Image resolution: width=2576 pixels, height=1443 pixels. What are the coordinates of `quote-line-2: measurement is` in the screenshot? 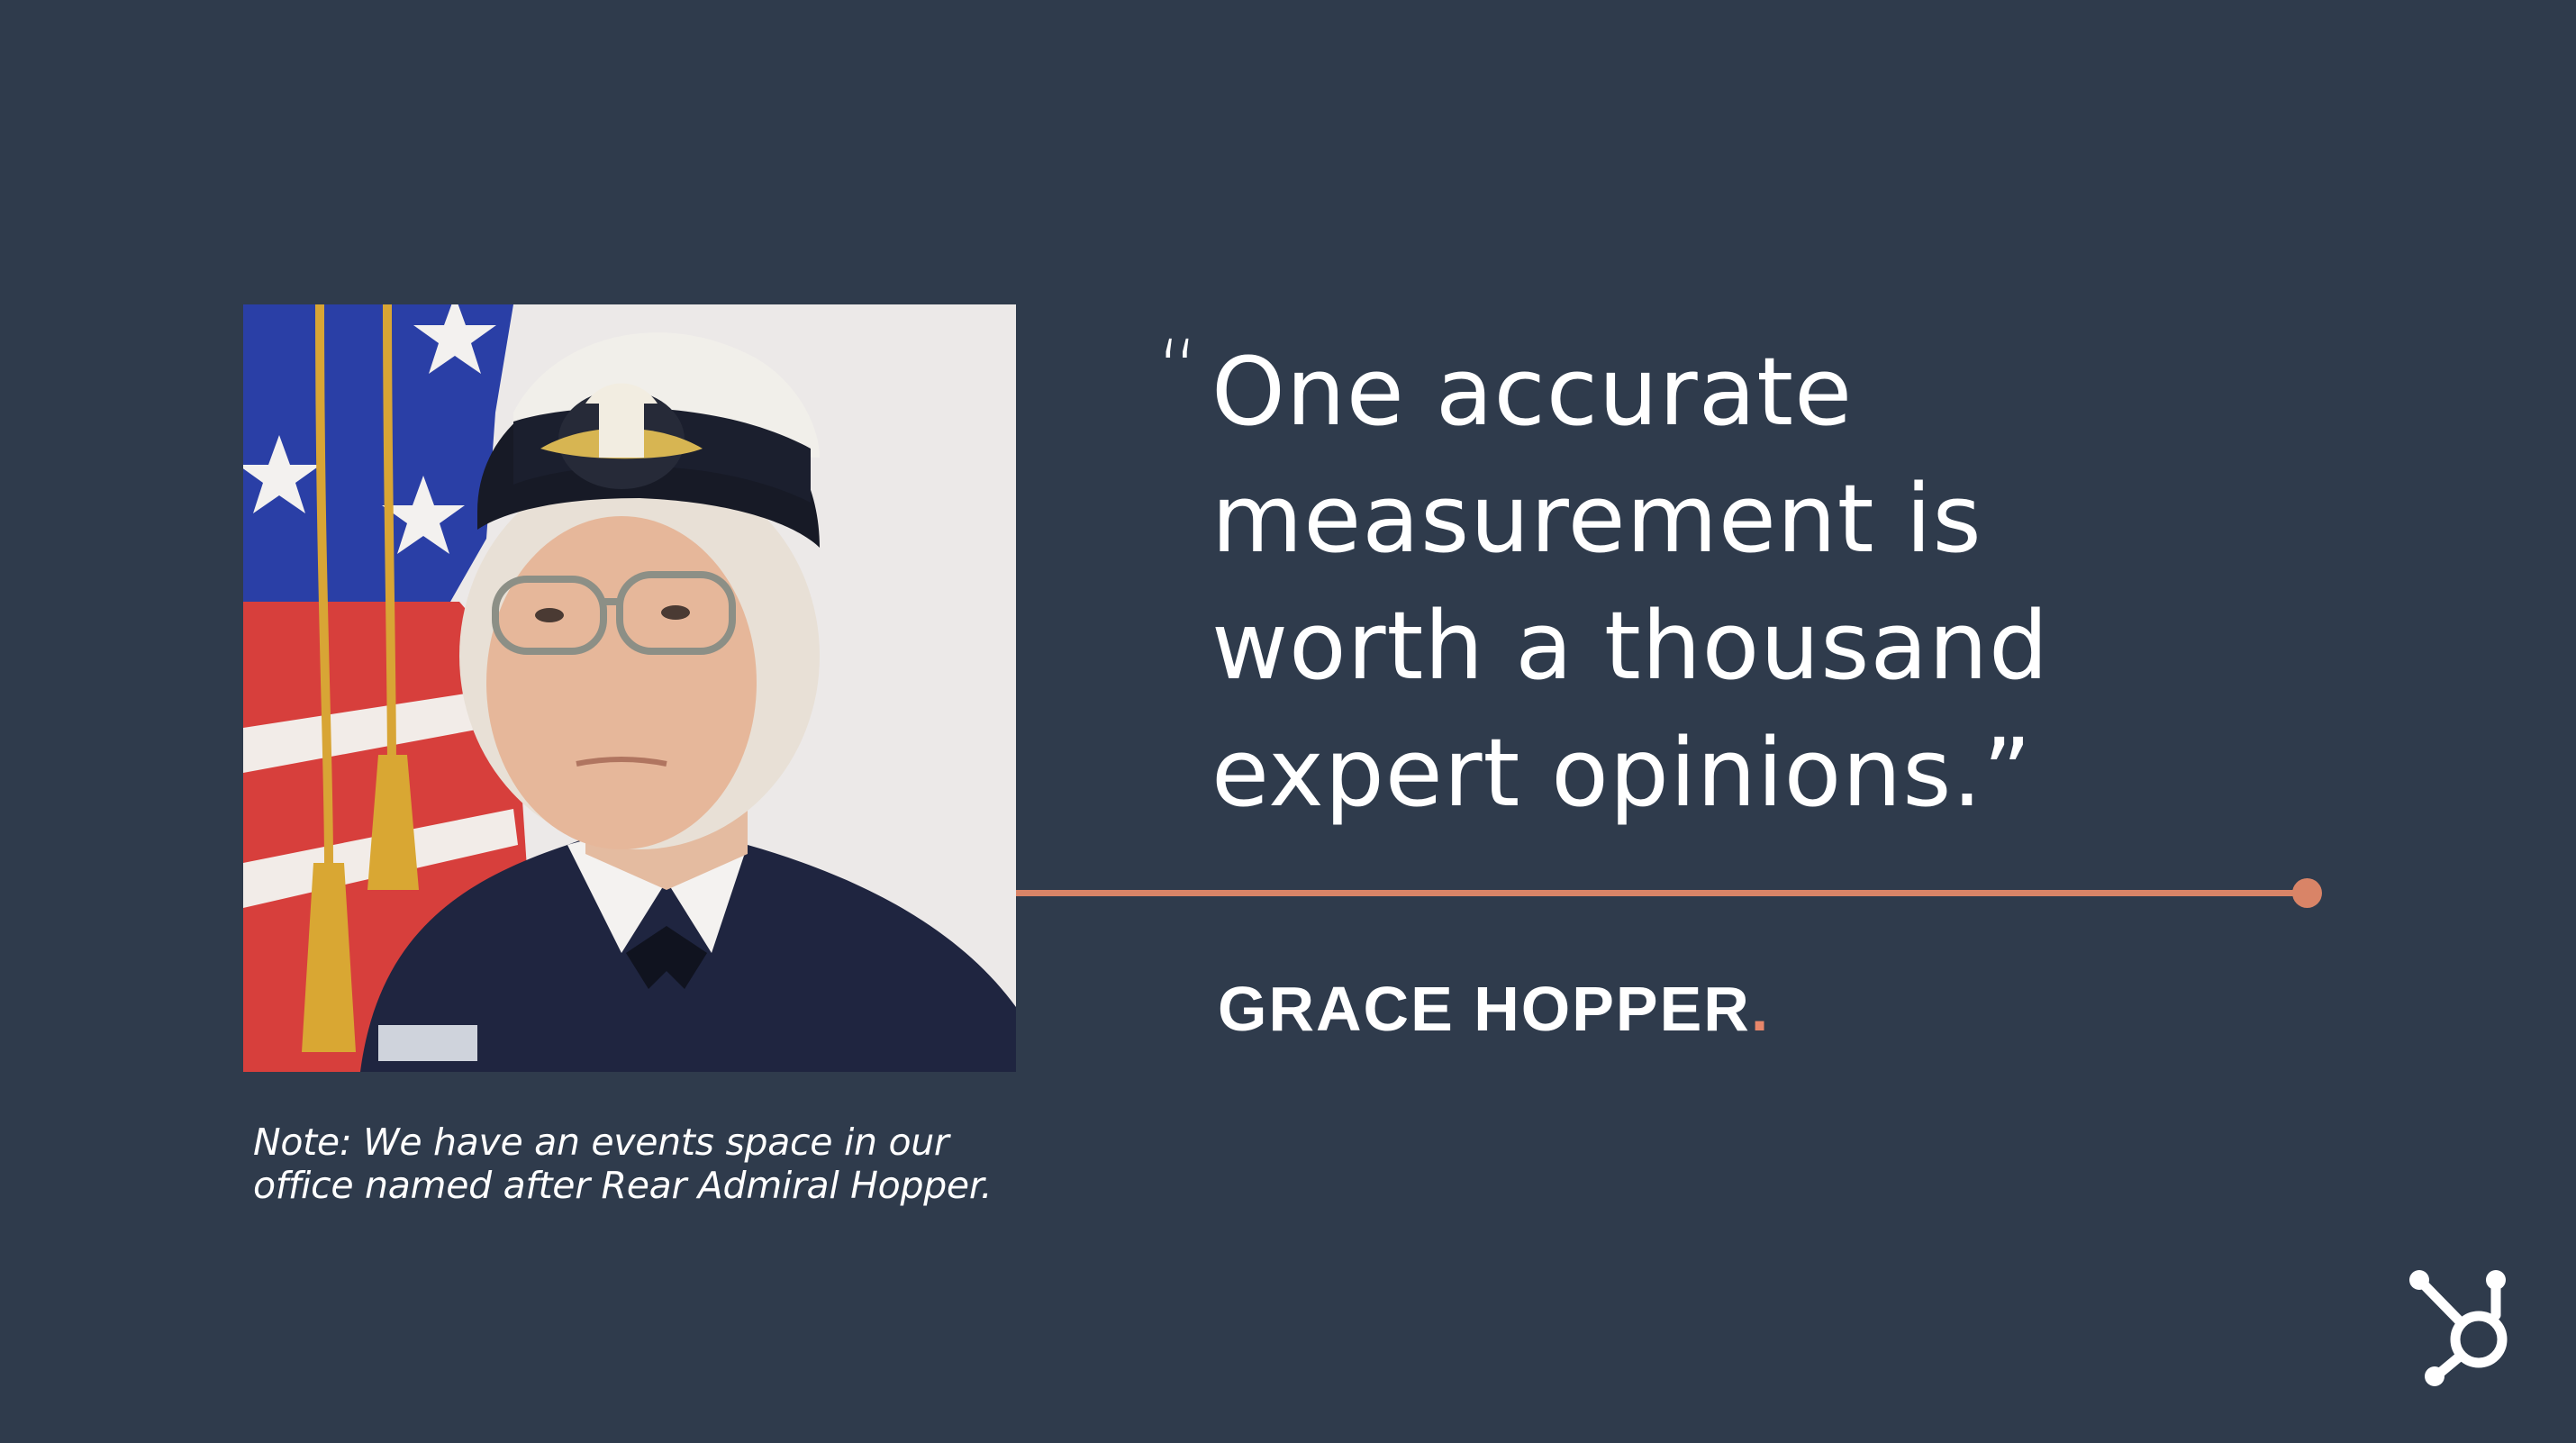 It's located at (1596, 519).